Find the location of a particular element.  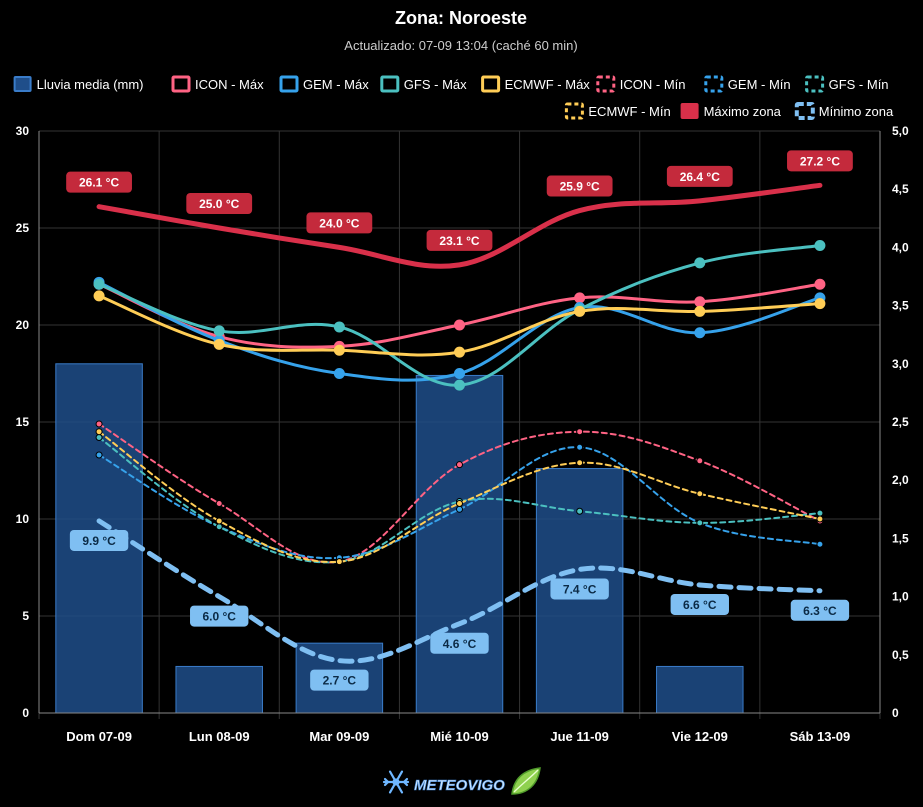

data-label: 2.7 °C is located at coordinates (339, 680).